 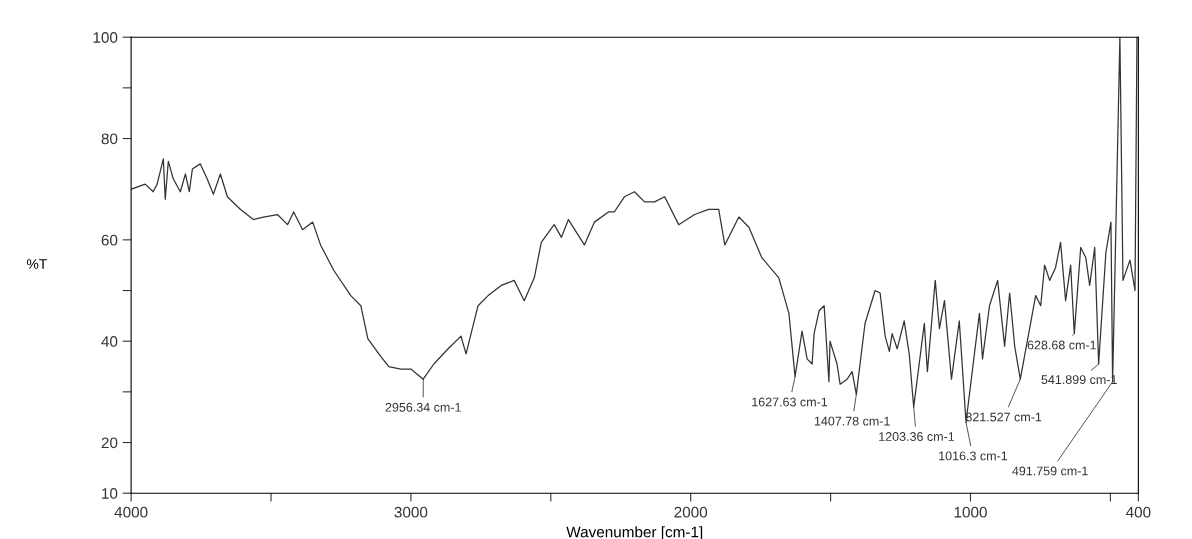 What do you see at coordinates (1050, 471) in the screenshot?
I see `annotation: 491.759 cm-1` at bounding box center [1050, 471].